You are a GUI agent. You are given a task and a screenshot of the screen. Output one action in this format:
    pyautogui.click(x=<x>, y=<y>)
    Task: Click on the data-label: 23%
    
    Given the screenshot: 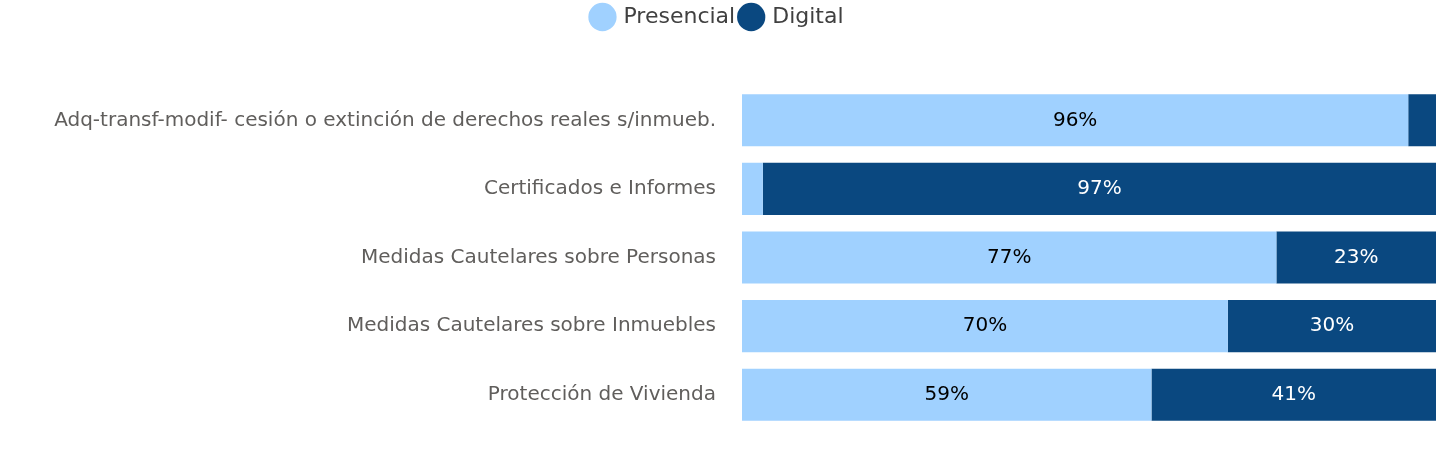 What is the action you would take?
    pyautogui.click(x=1356, y=255)
    